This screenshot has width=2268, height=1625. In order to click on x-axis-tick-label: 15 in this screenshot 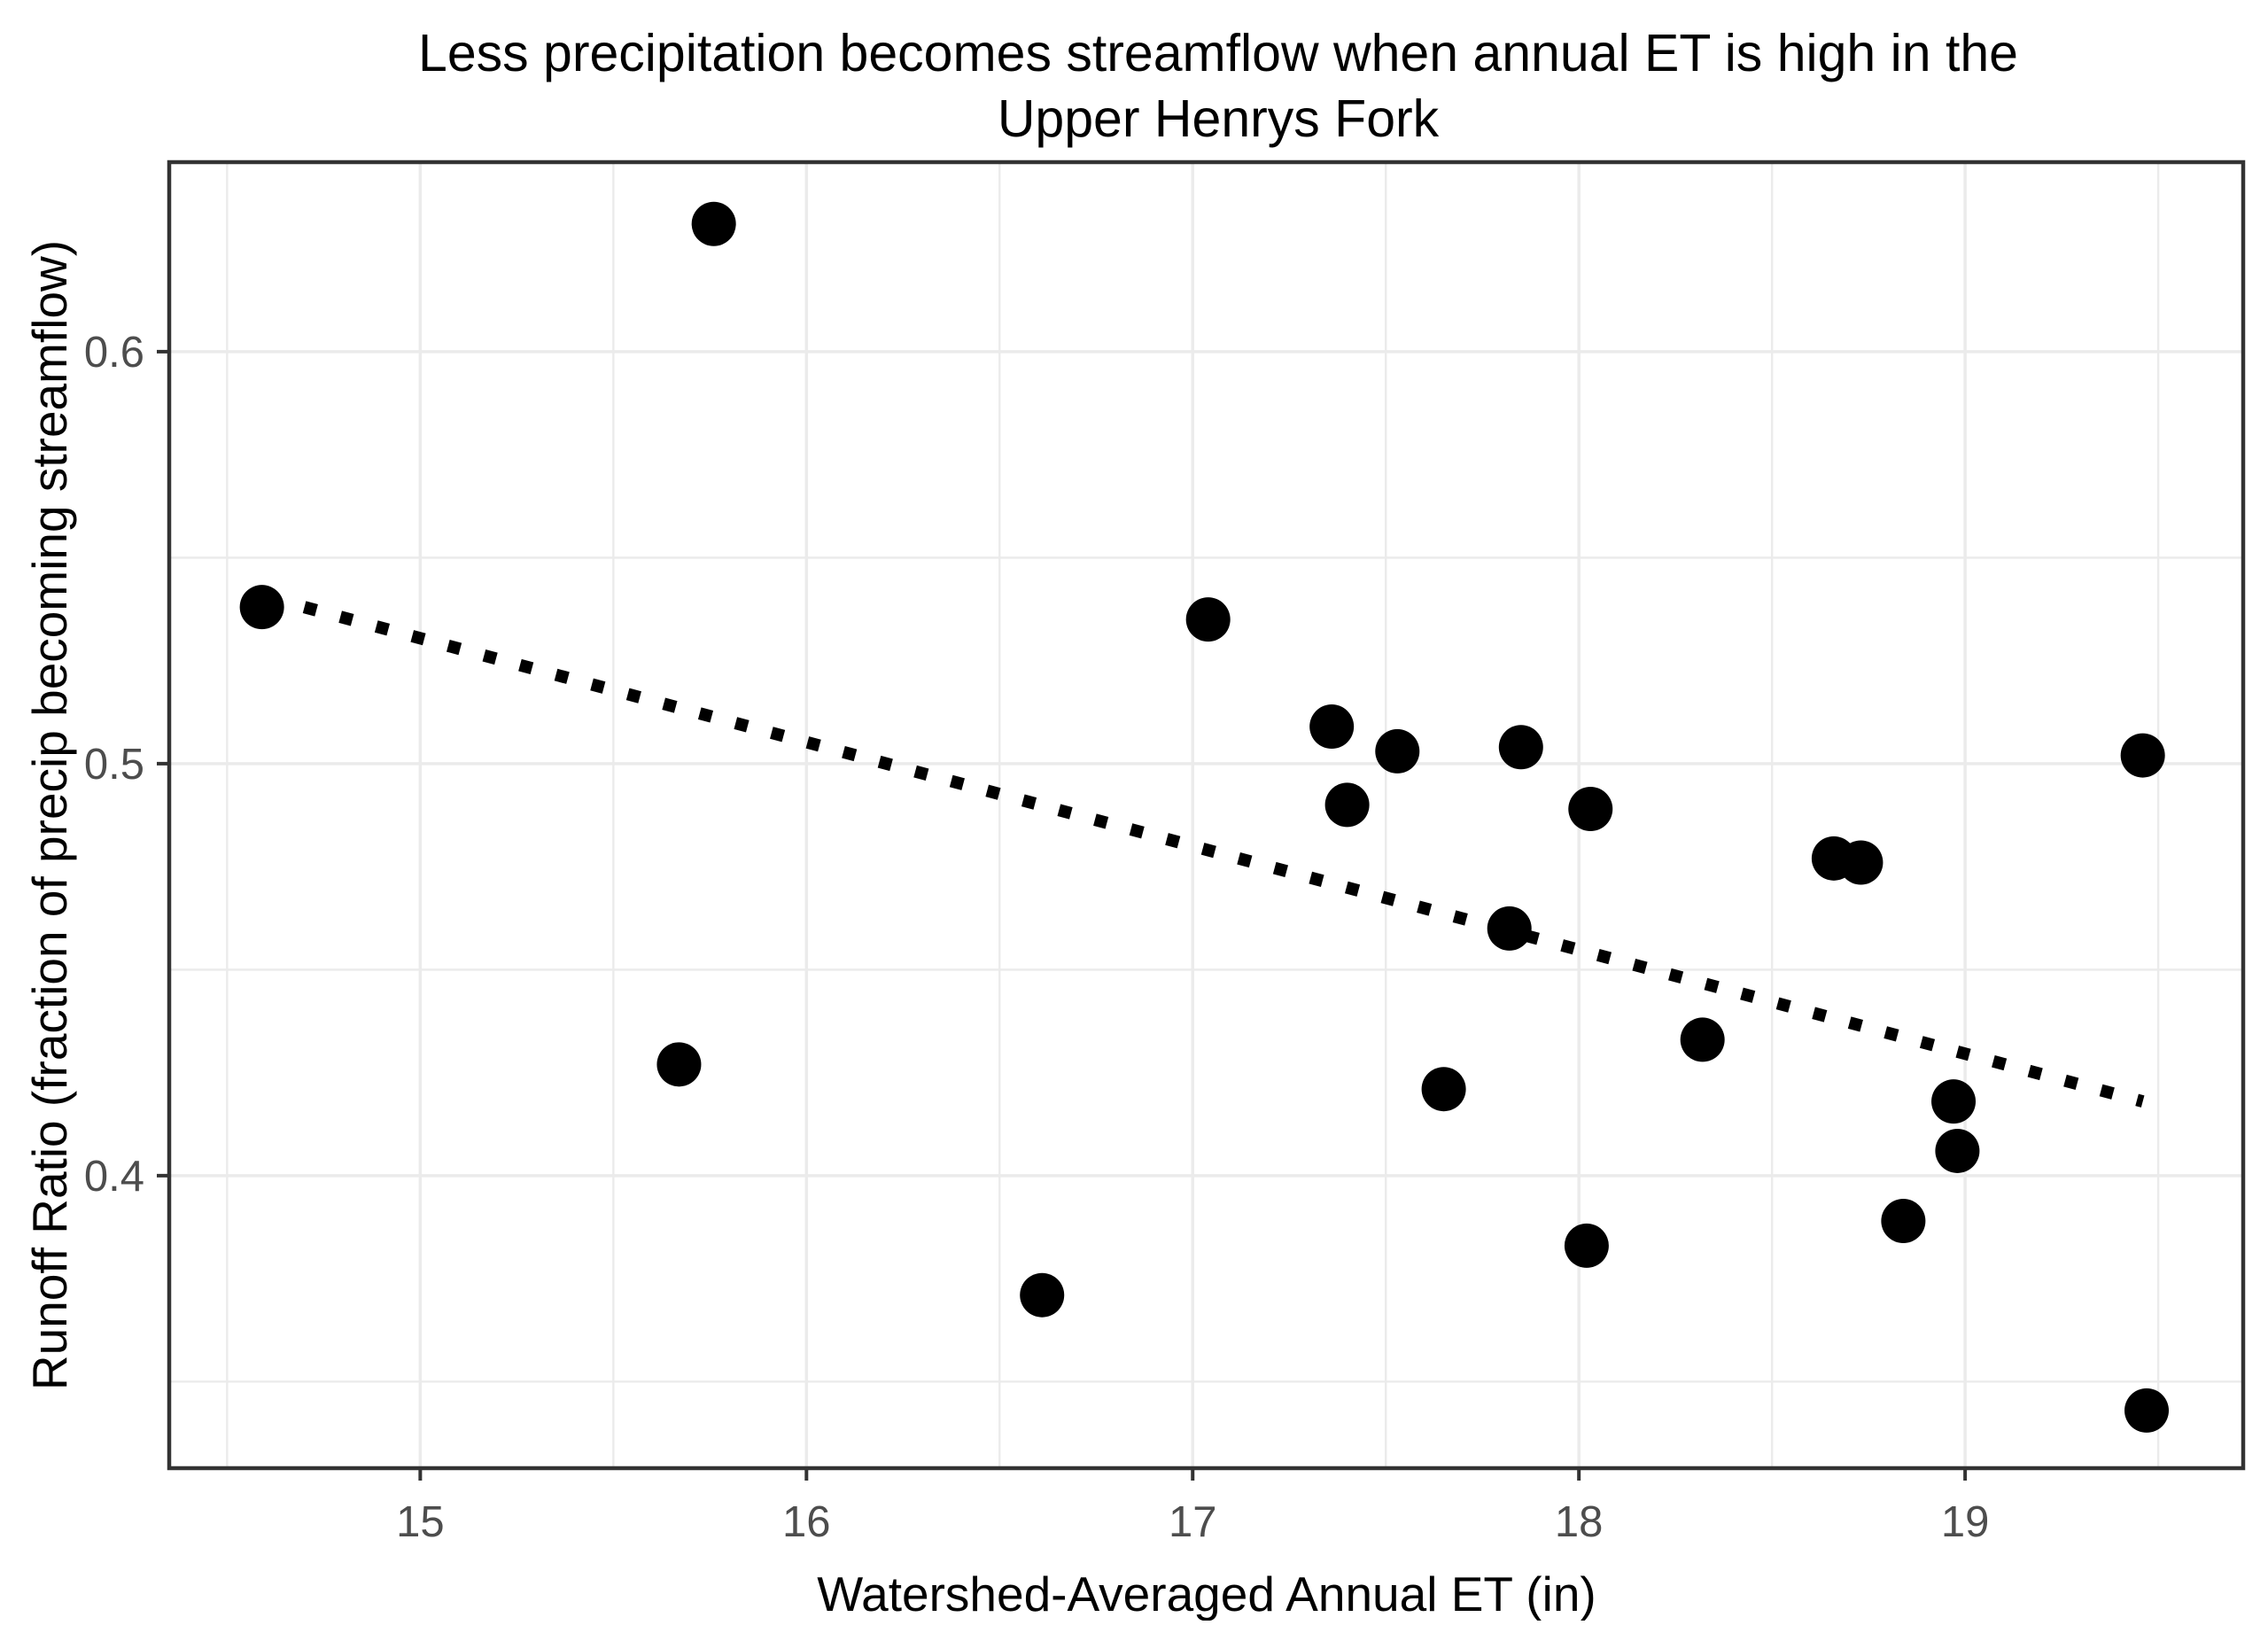, I will do `click(420, 1522)`.